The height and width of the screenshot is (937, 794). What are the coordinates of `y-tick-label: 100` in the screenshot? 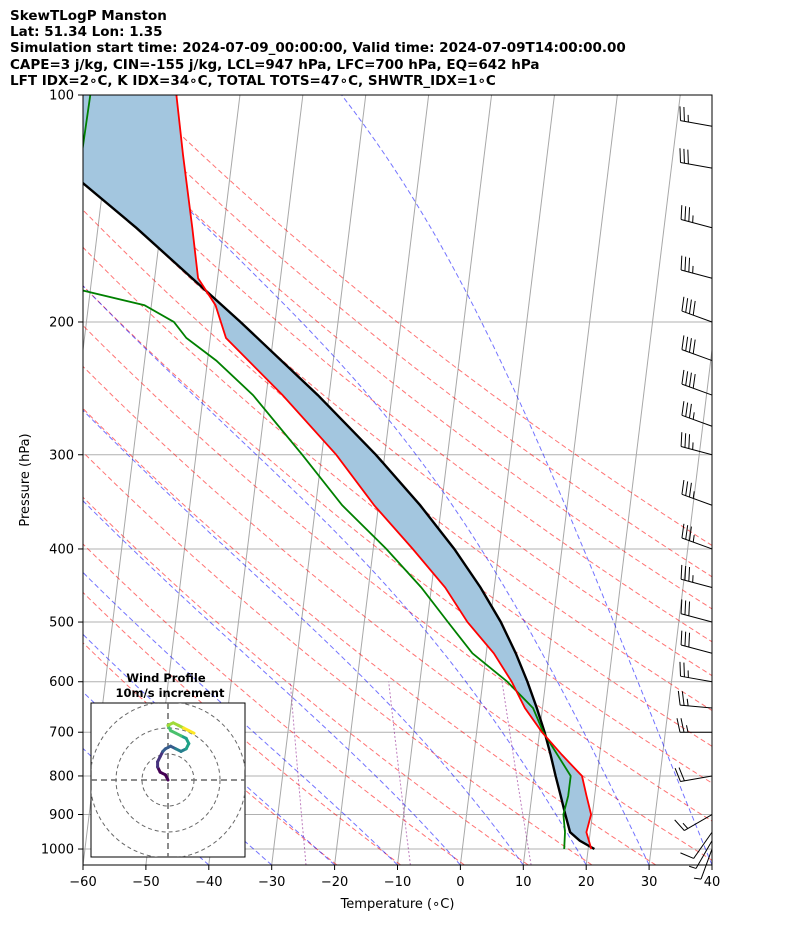 It's located at (61, 96).